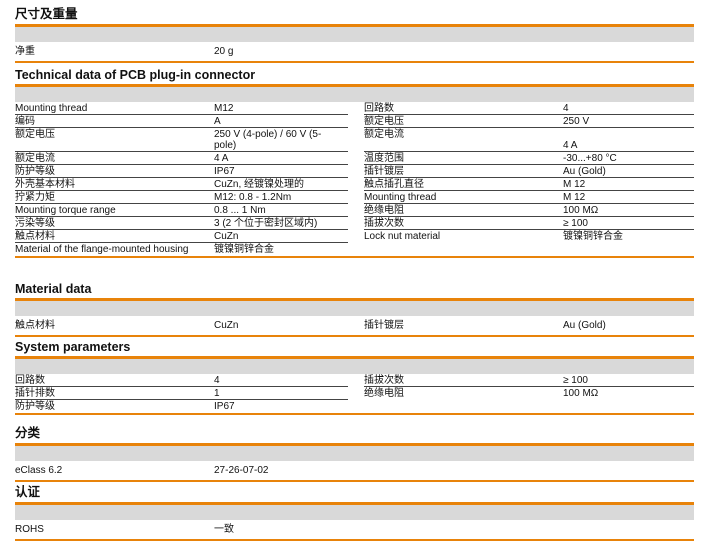 This screenshot has height=543, width=717. I want to click on left-column: 触点材料 CuZn, so click(181, 325).